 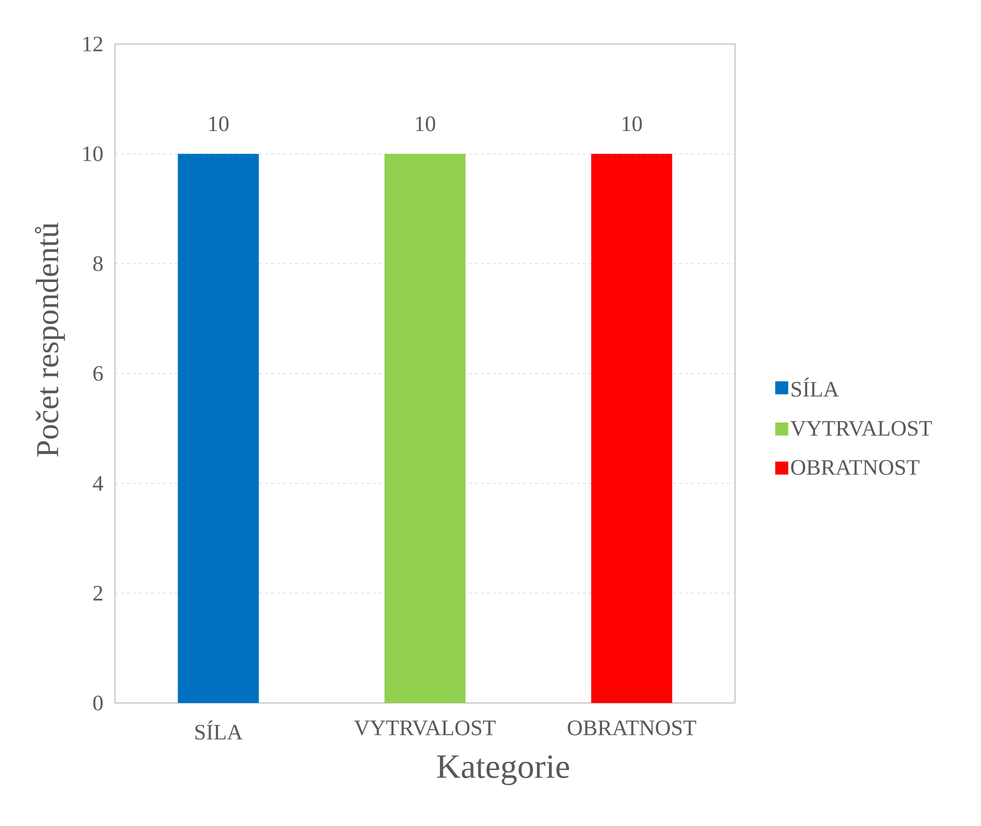 I want to click on y-tick-label: 8, so click(x=98, y=264).